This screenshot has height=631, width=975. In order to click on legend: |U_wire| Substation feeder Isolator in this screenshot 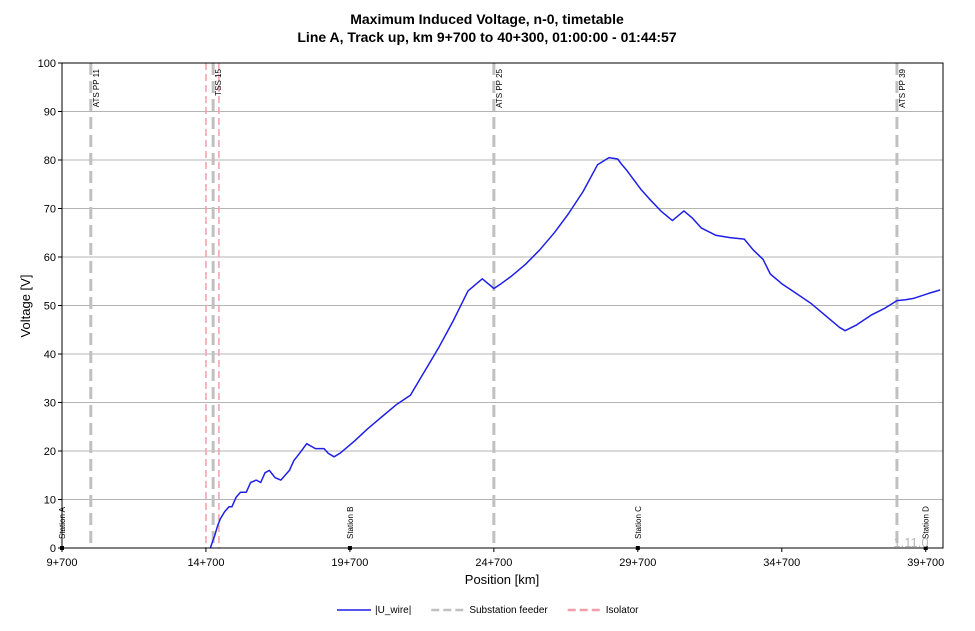, I will do `click(488, 610)`.